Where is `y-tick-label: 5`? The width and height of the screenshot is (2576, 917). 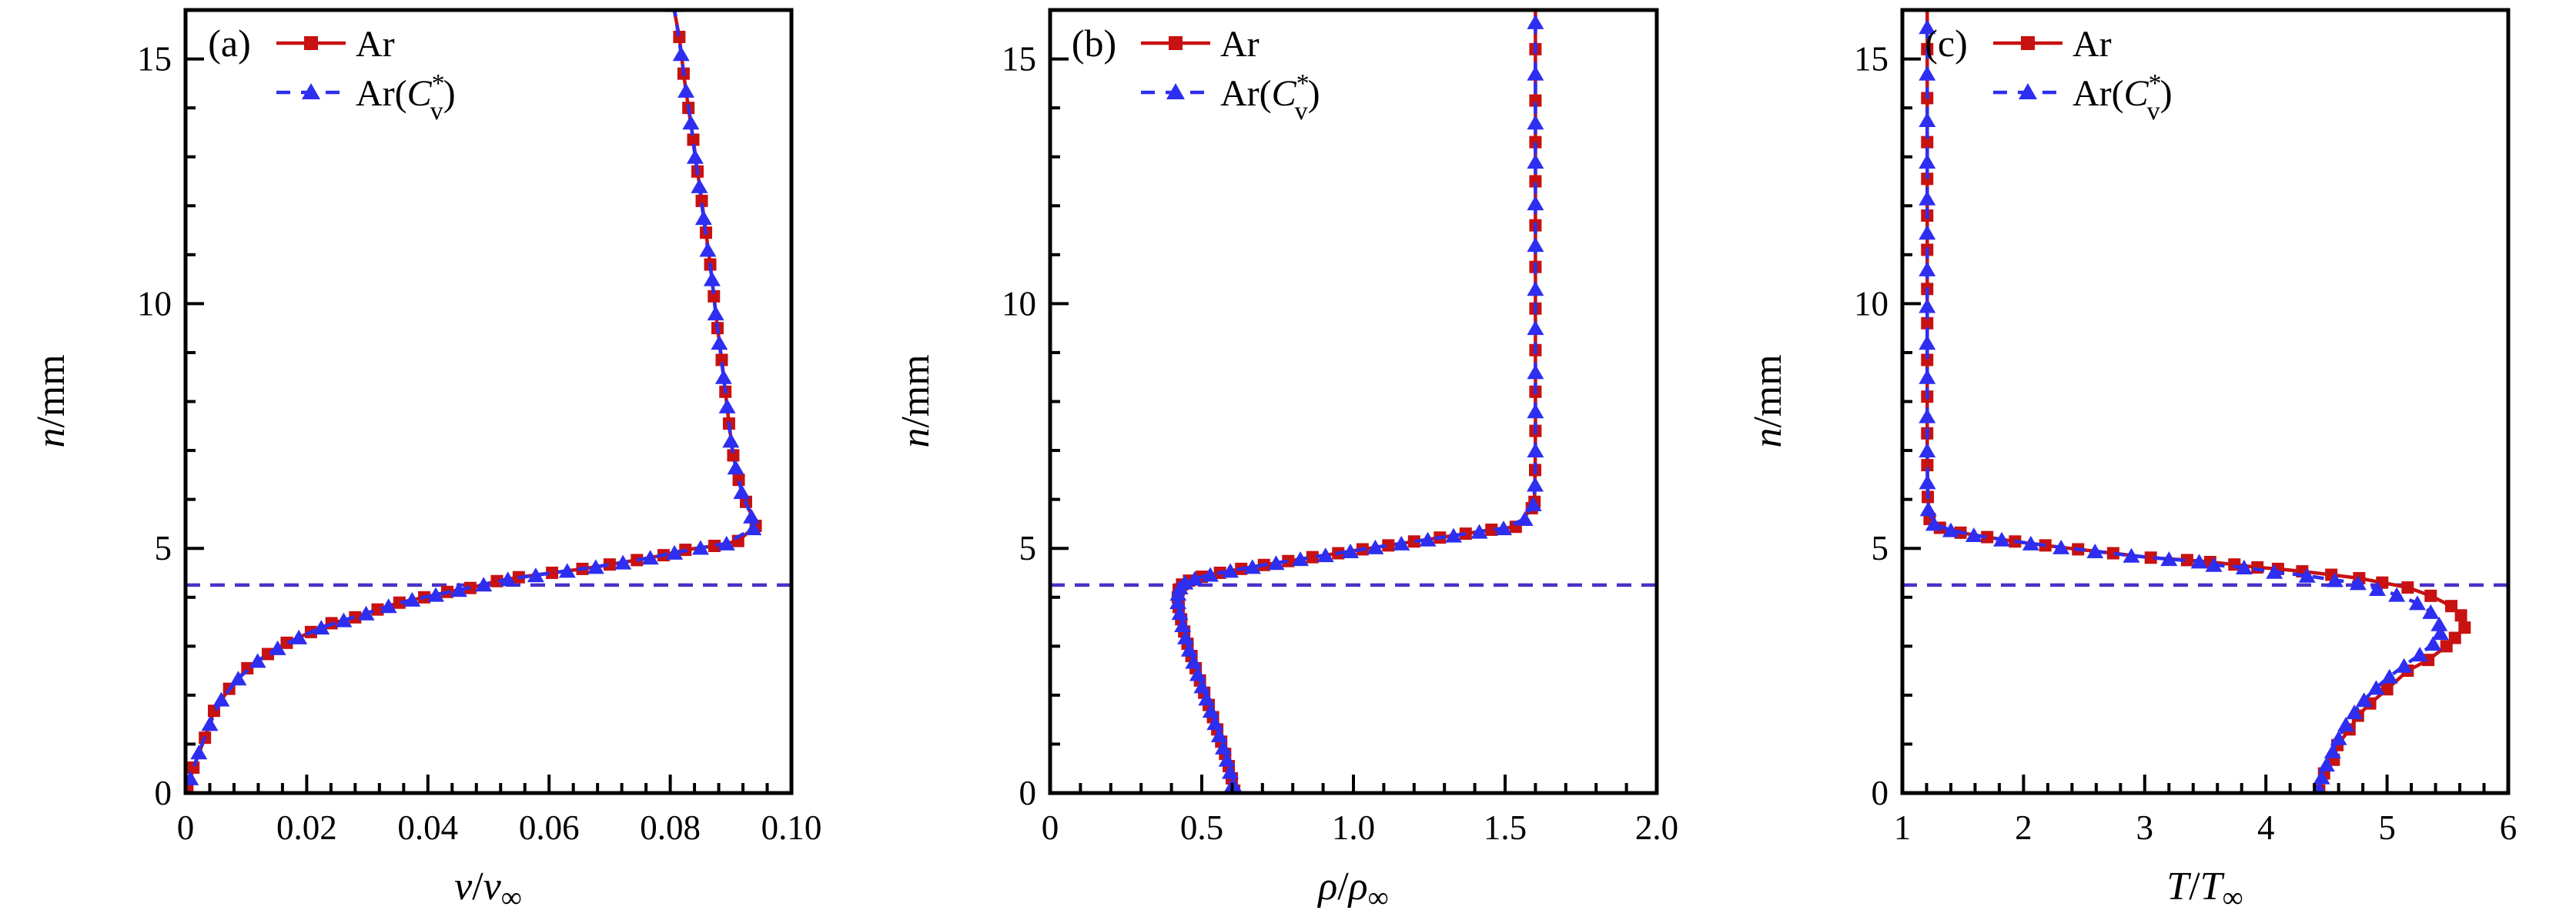 y-tick-label: 5 is located at coordinates (1028, 548).